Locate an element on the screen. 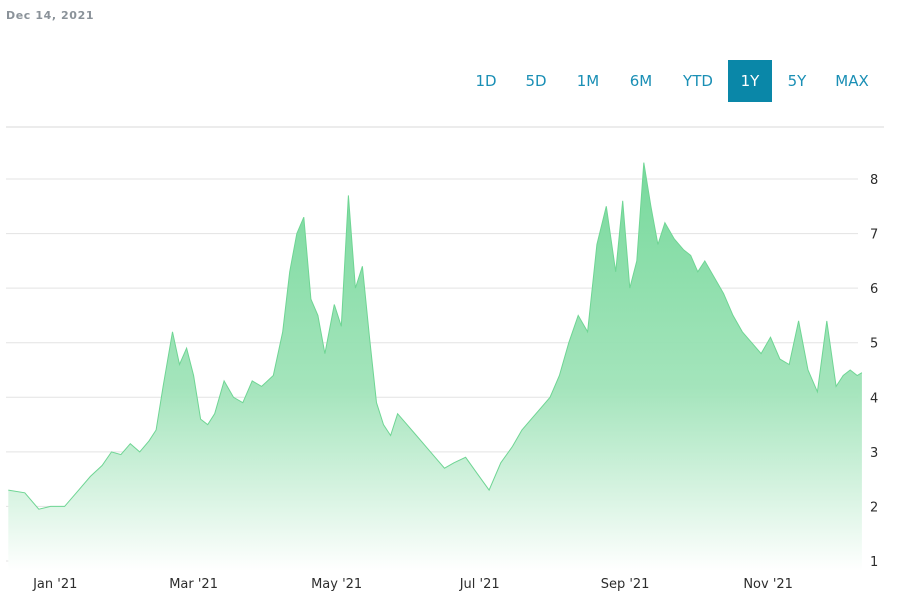 The image size is (914, 609). range-button-ytd: YTD is located at coordinates (698, 81).